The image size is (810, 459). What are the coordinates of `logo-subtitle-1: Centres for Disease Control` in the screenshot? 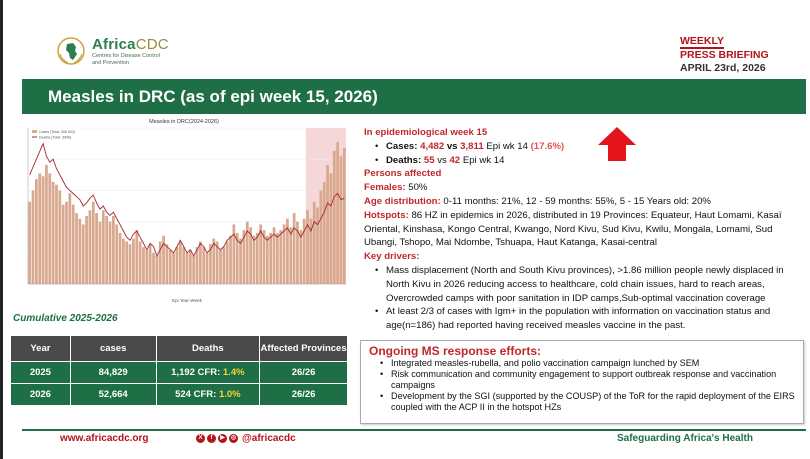 It's located at (126, 55).